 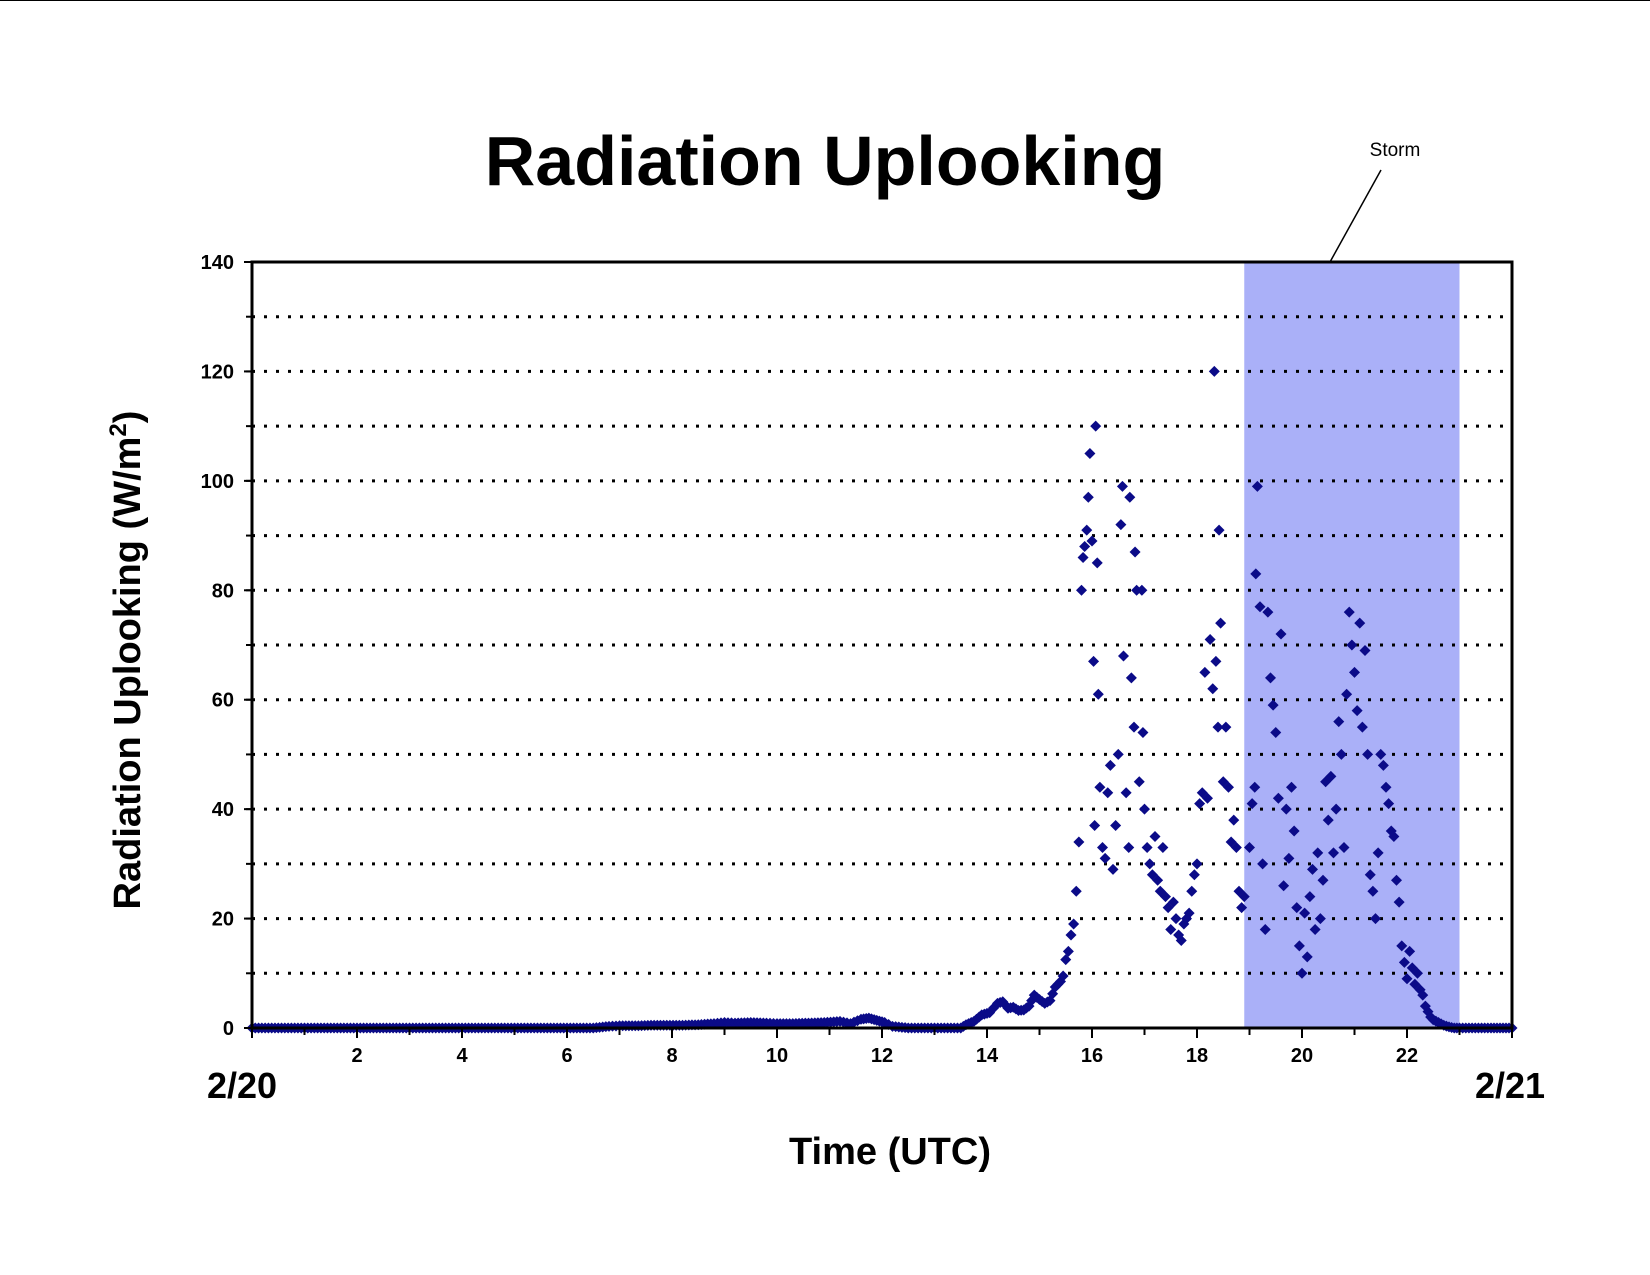 I want to click on y-tick-label: 140, so click(x=217, y=263).